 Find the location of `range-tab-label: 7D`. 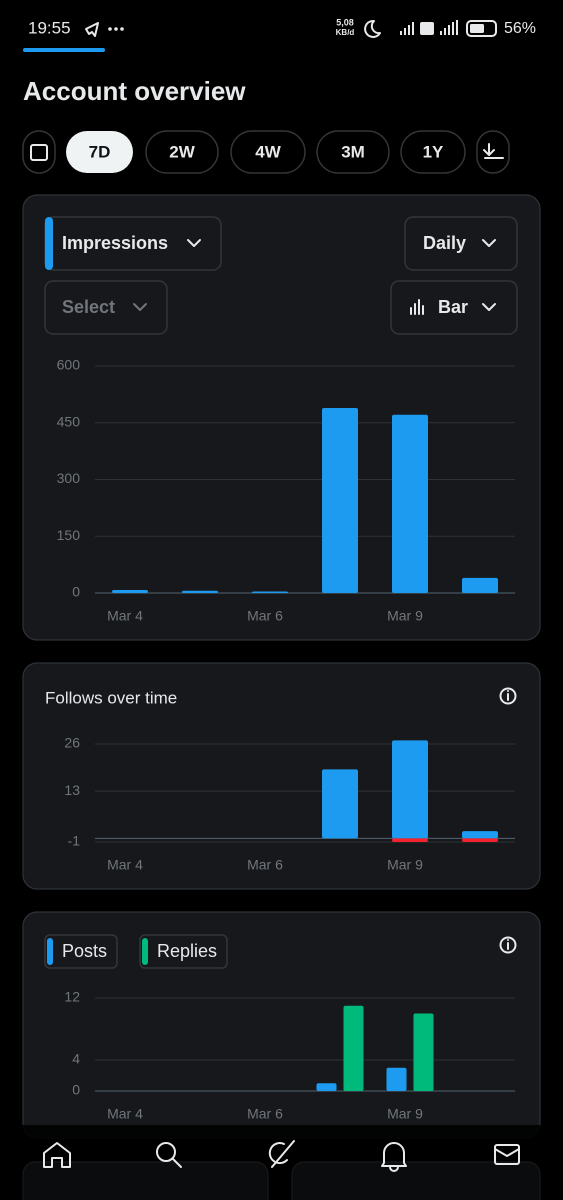

range-tab-label: 7D is located at coordinates (100, 151).